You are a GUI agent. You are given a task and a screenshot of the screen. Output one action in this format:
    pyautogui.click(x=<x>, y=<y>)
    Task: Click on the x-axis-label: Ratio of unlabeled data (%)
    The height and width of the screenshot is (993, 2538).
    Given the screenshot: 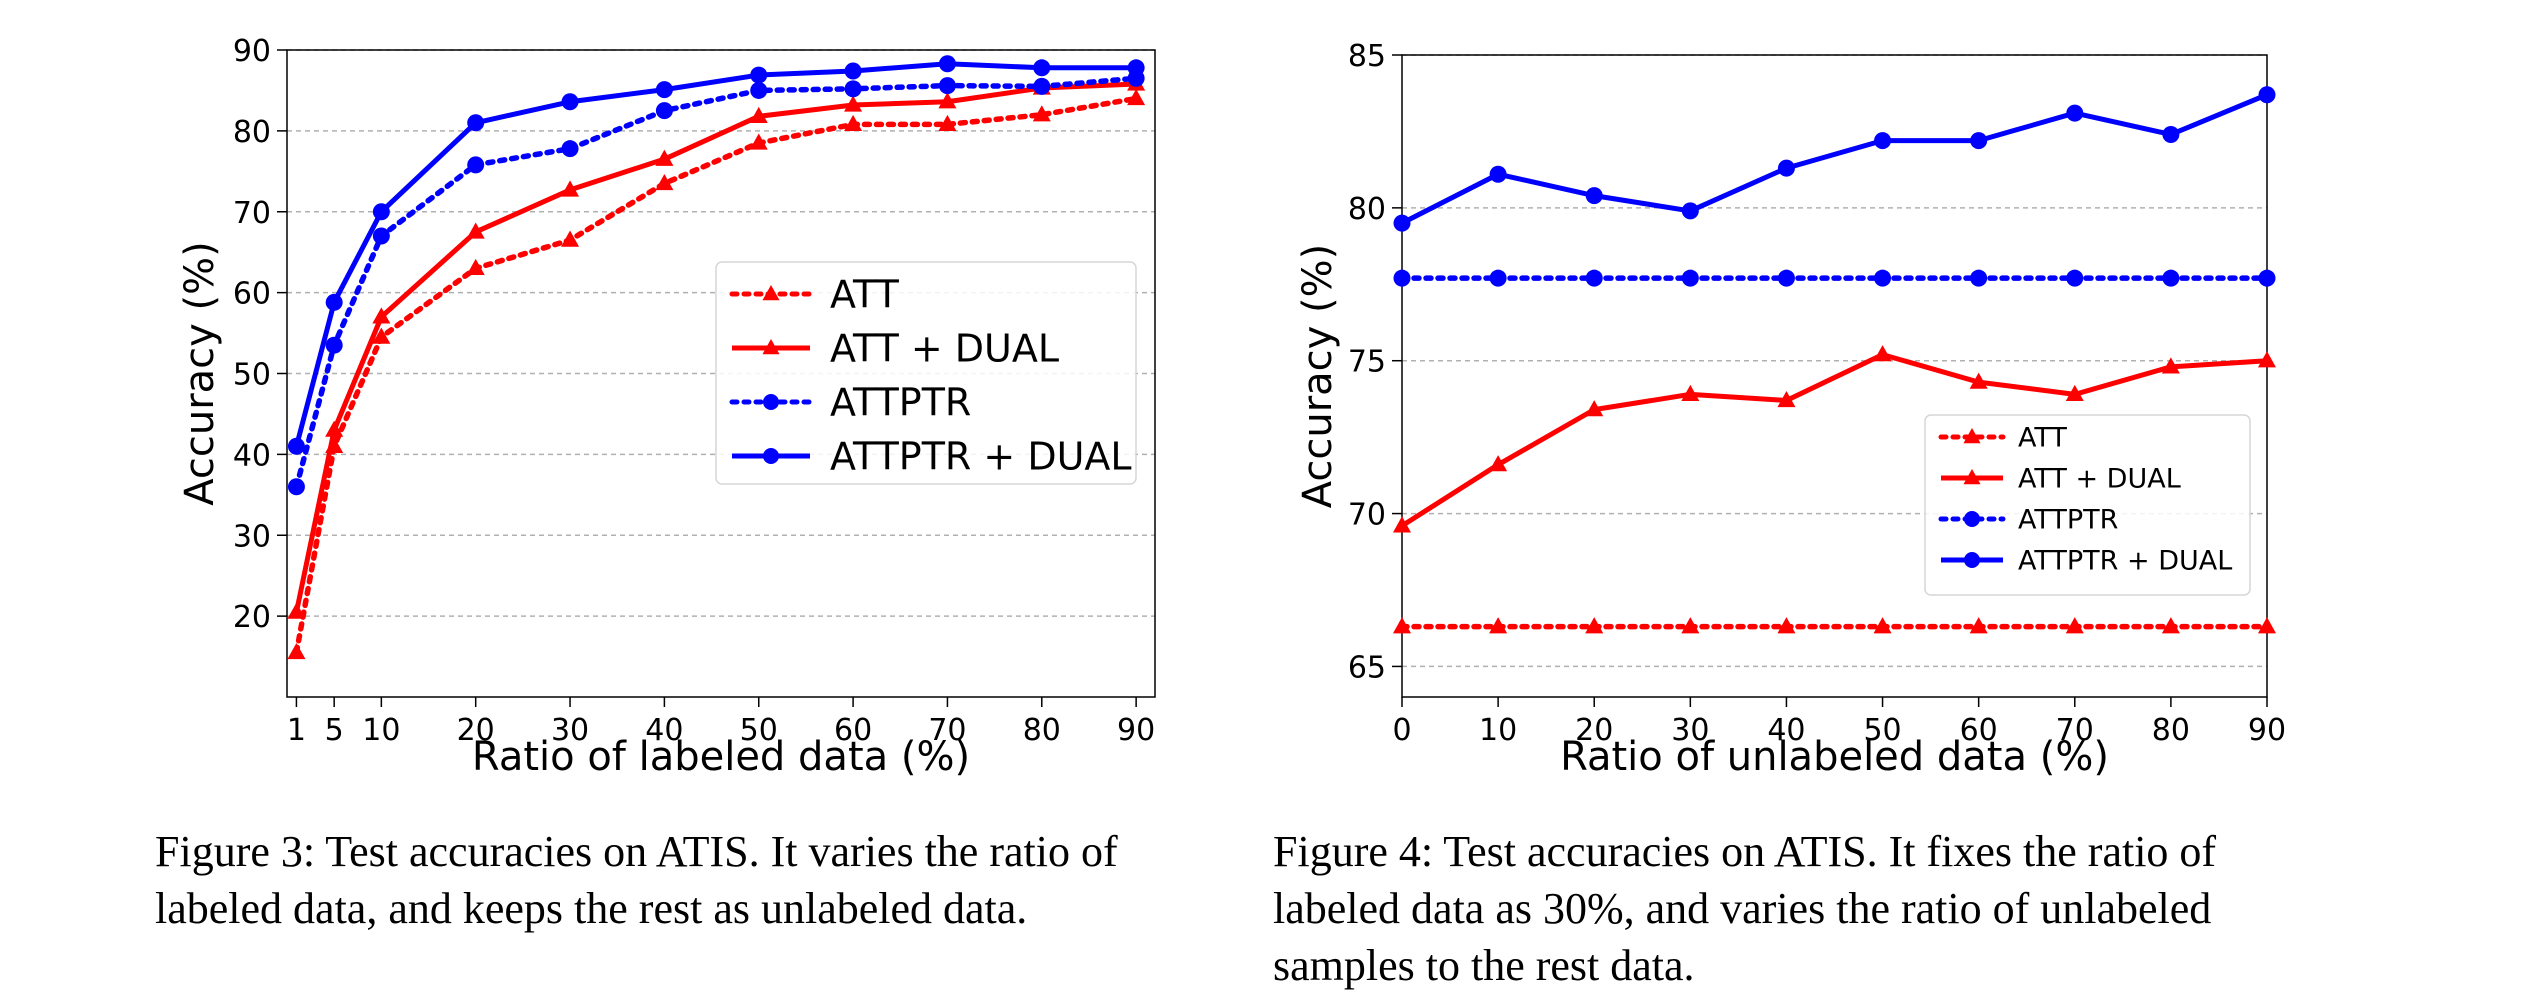 What is the action you would take?
    pyautogui.click(x=1834, y=757)
    